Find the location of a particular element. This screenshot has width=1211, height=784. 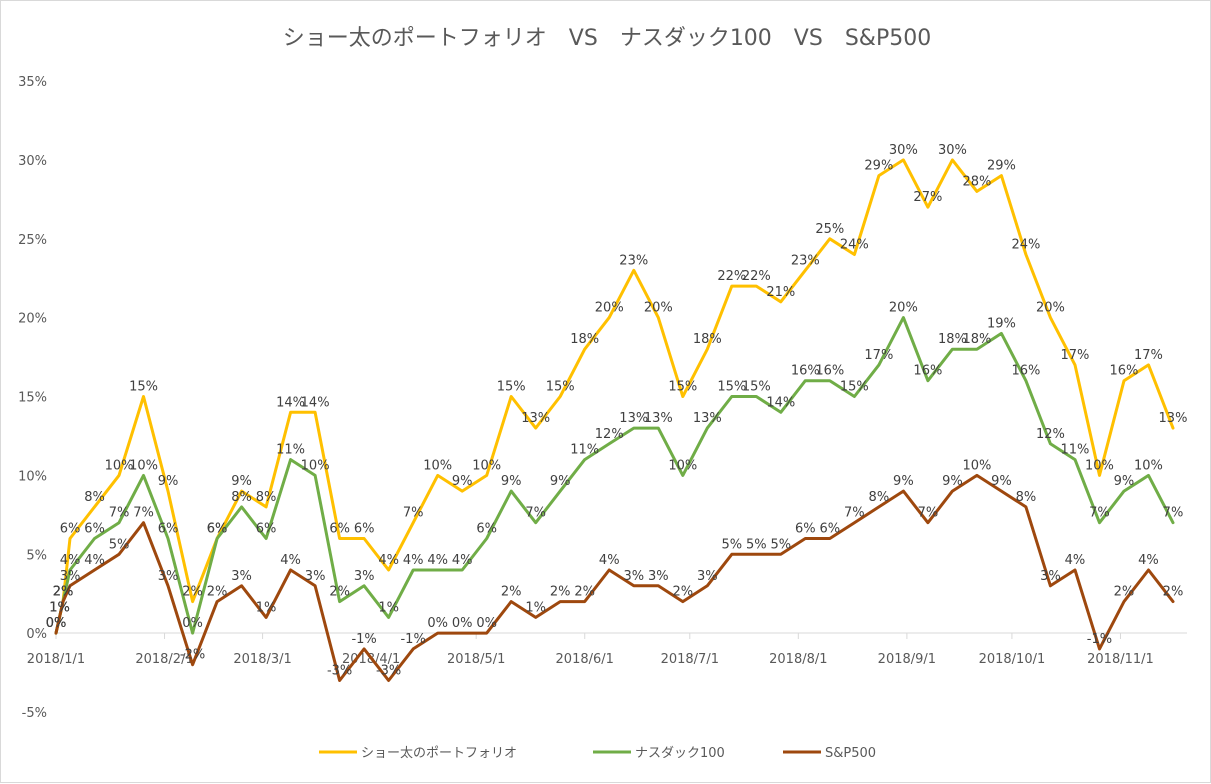

legend-label: ショー太のポートフォリオ is located at coordinates (439, 753).